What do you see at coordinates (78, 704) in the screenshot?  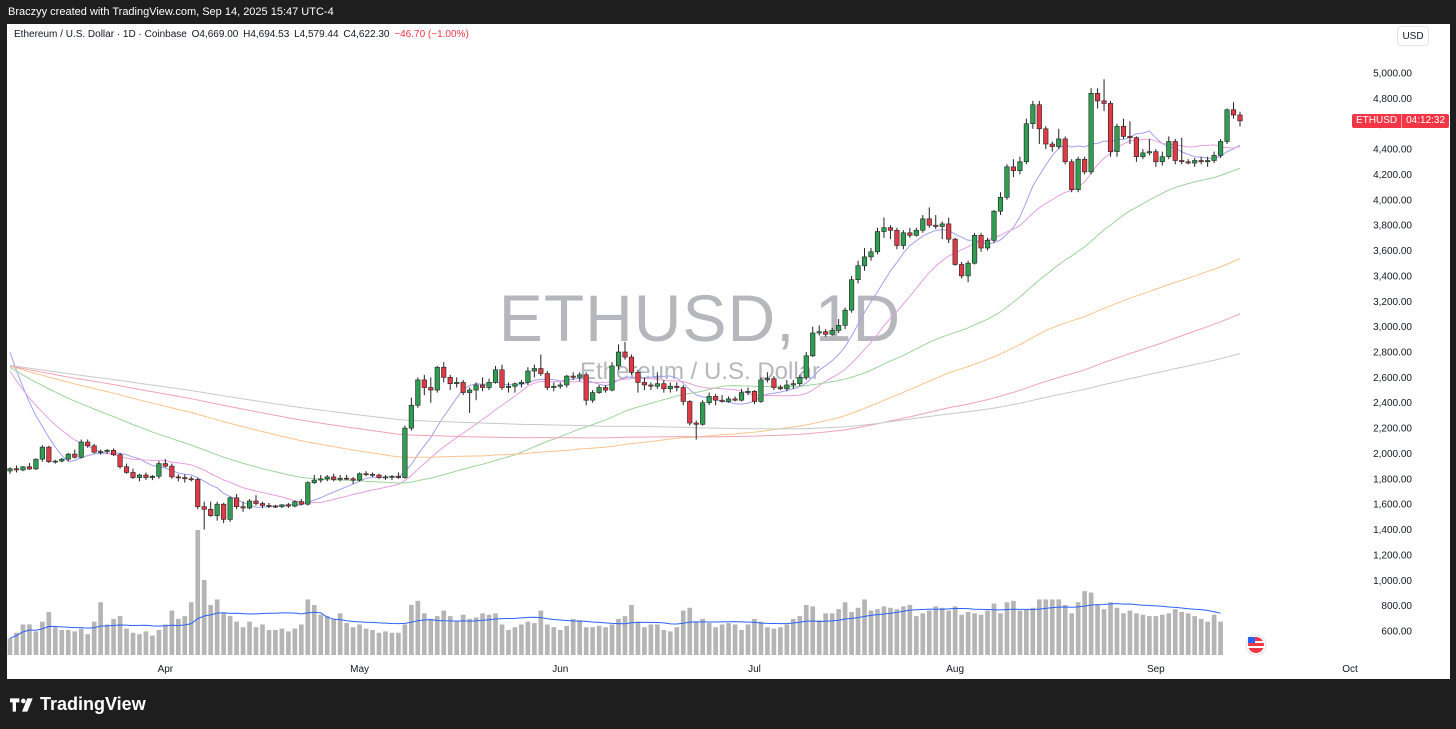 I see `footer-brand: TradingView` at bounding box center [78, 704].